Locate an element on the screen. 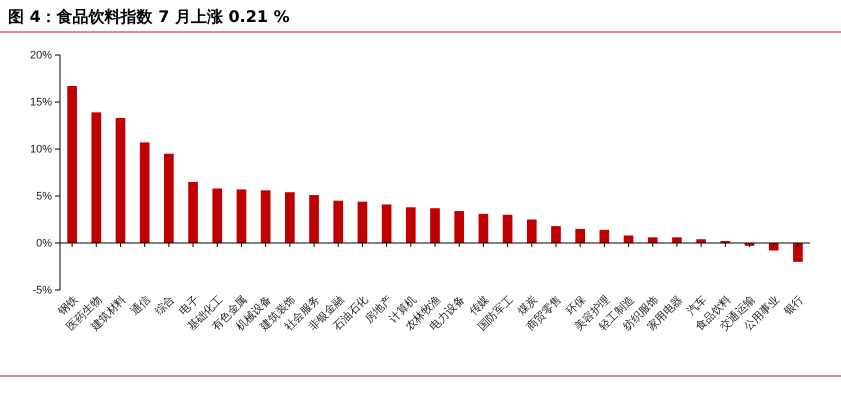 The height and width of the screenshot is (413, 841). y-tick-label: 15% is located at coordinates (41, 102).